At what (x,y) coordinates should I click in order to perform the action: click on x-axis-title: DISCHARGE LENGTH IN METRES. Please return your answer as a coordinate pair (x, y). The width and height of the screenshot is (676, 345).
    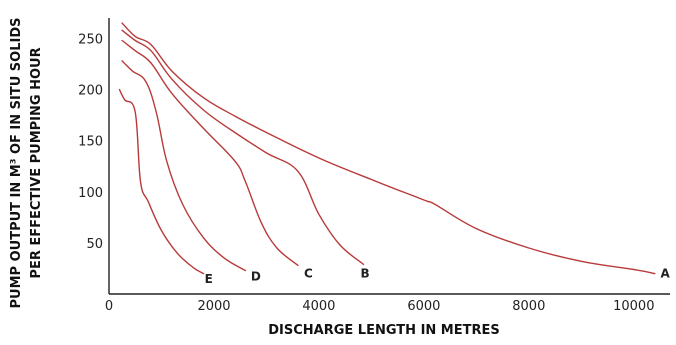
    Looking at the image, I should click on (384, 330).